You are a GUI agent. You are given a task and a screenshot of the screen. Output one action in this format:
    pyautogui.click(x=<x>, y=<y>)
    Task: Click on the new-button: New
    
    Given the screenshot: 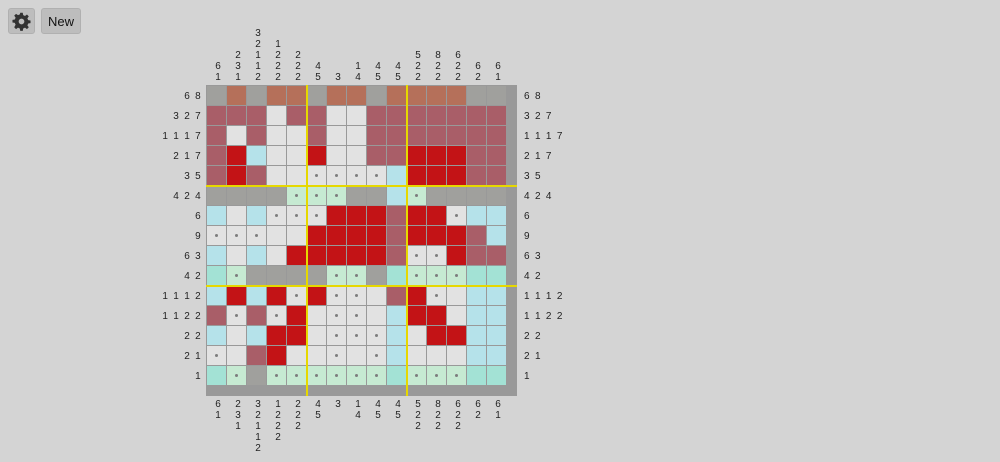 What is the action you would take?
    pyautogui.click(x=61, y=21)
    